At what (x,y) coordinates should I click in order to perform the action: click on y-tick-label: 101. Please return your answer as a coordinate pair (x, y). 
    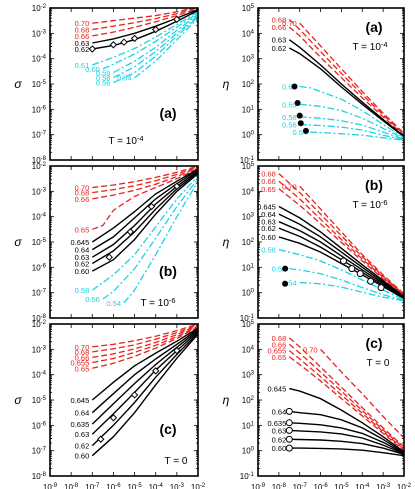
    Looking at the image, I should click on (248, 109).